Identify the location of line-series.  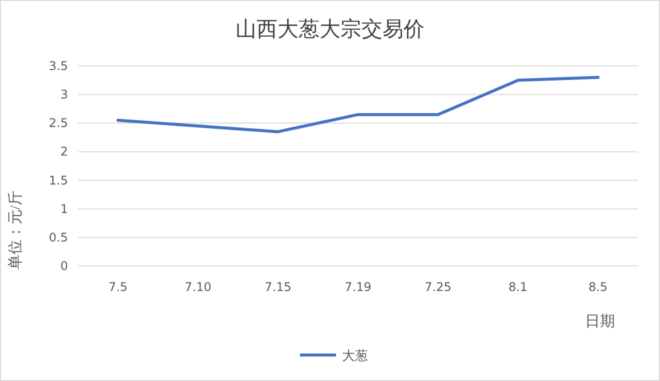
(358, 105).